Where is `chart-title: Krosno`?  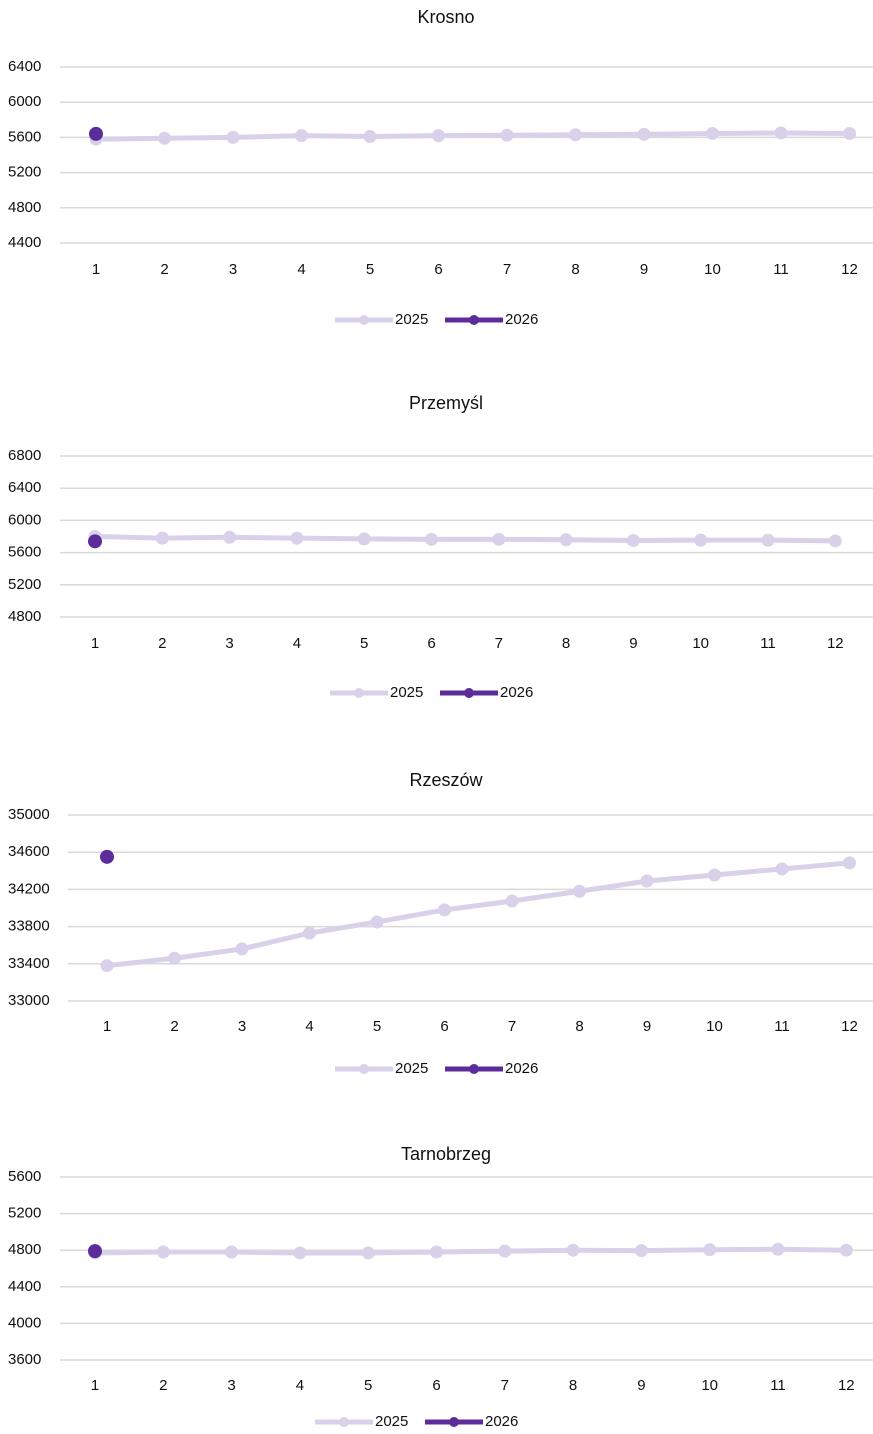 chart-title: Krosno is located at coordinates (445, 17).